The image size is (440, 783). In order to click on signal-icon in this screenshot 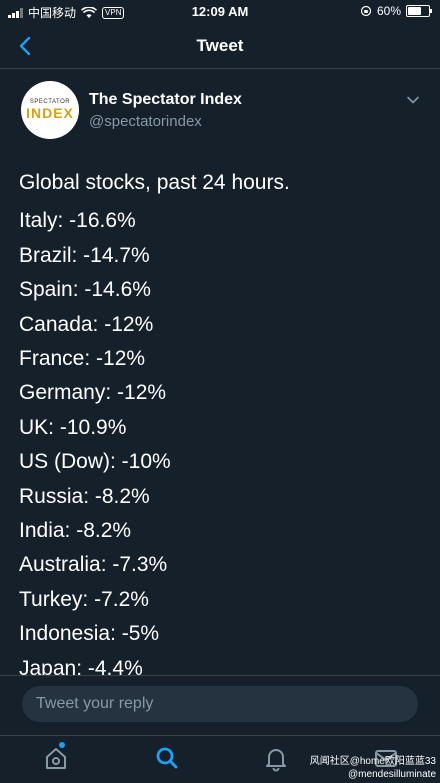, I will do `click(15, 12)`.